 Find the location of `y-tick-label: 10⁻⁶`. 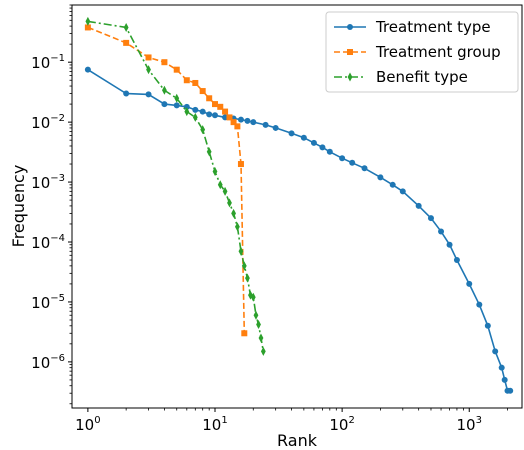

y-tick-label: 10⁻⁶ is located at coordinates (48, 362).